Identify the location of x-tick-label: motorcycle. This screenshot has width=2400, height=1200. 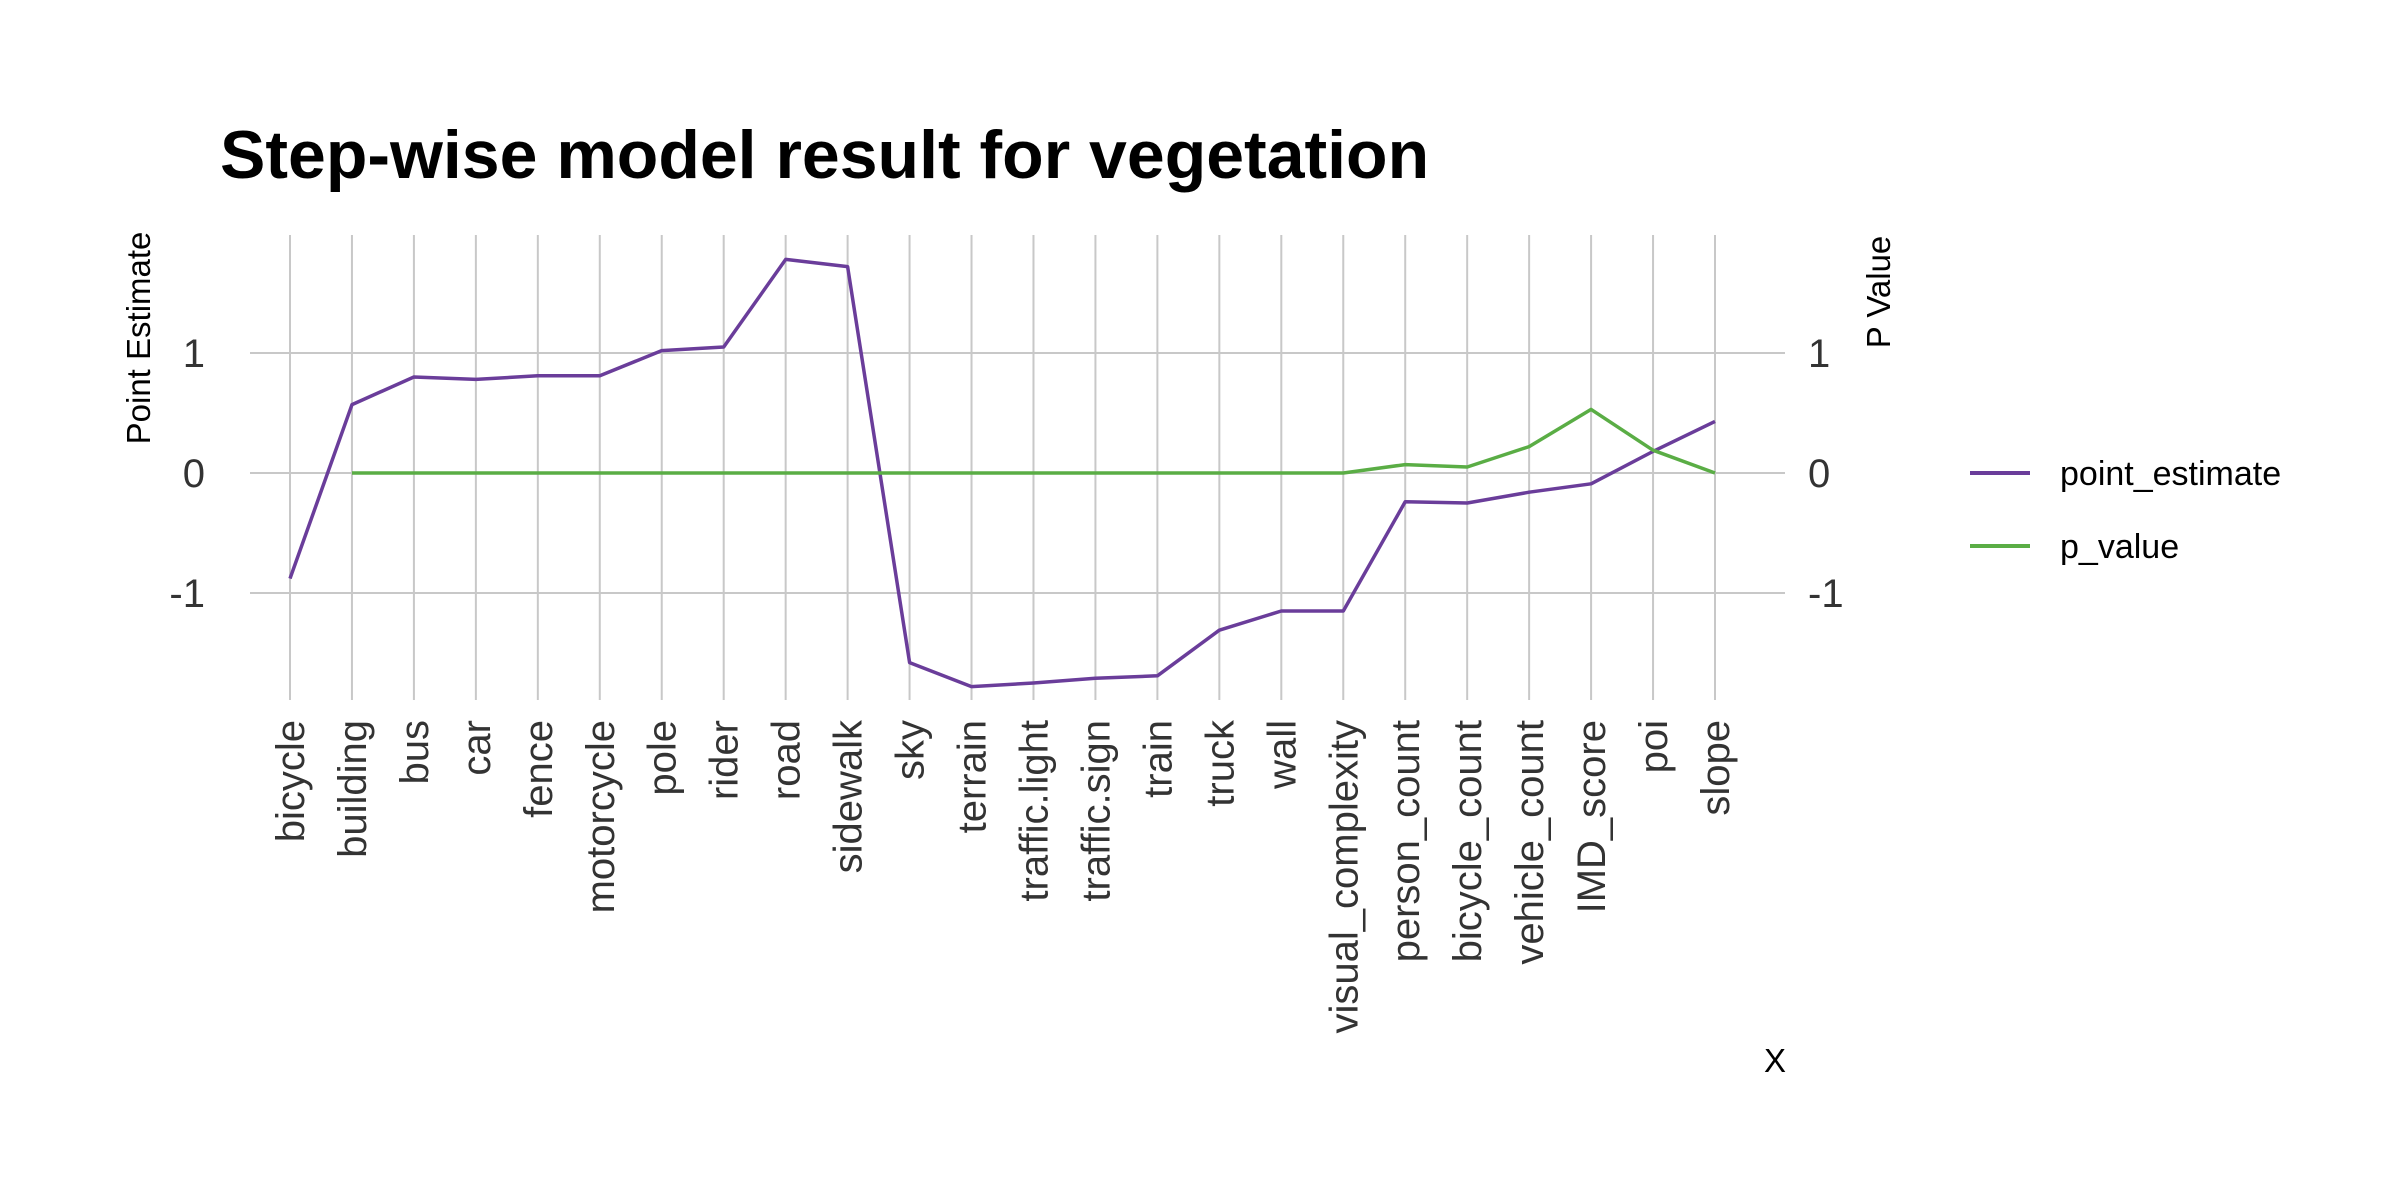
(601, 816).